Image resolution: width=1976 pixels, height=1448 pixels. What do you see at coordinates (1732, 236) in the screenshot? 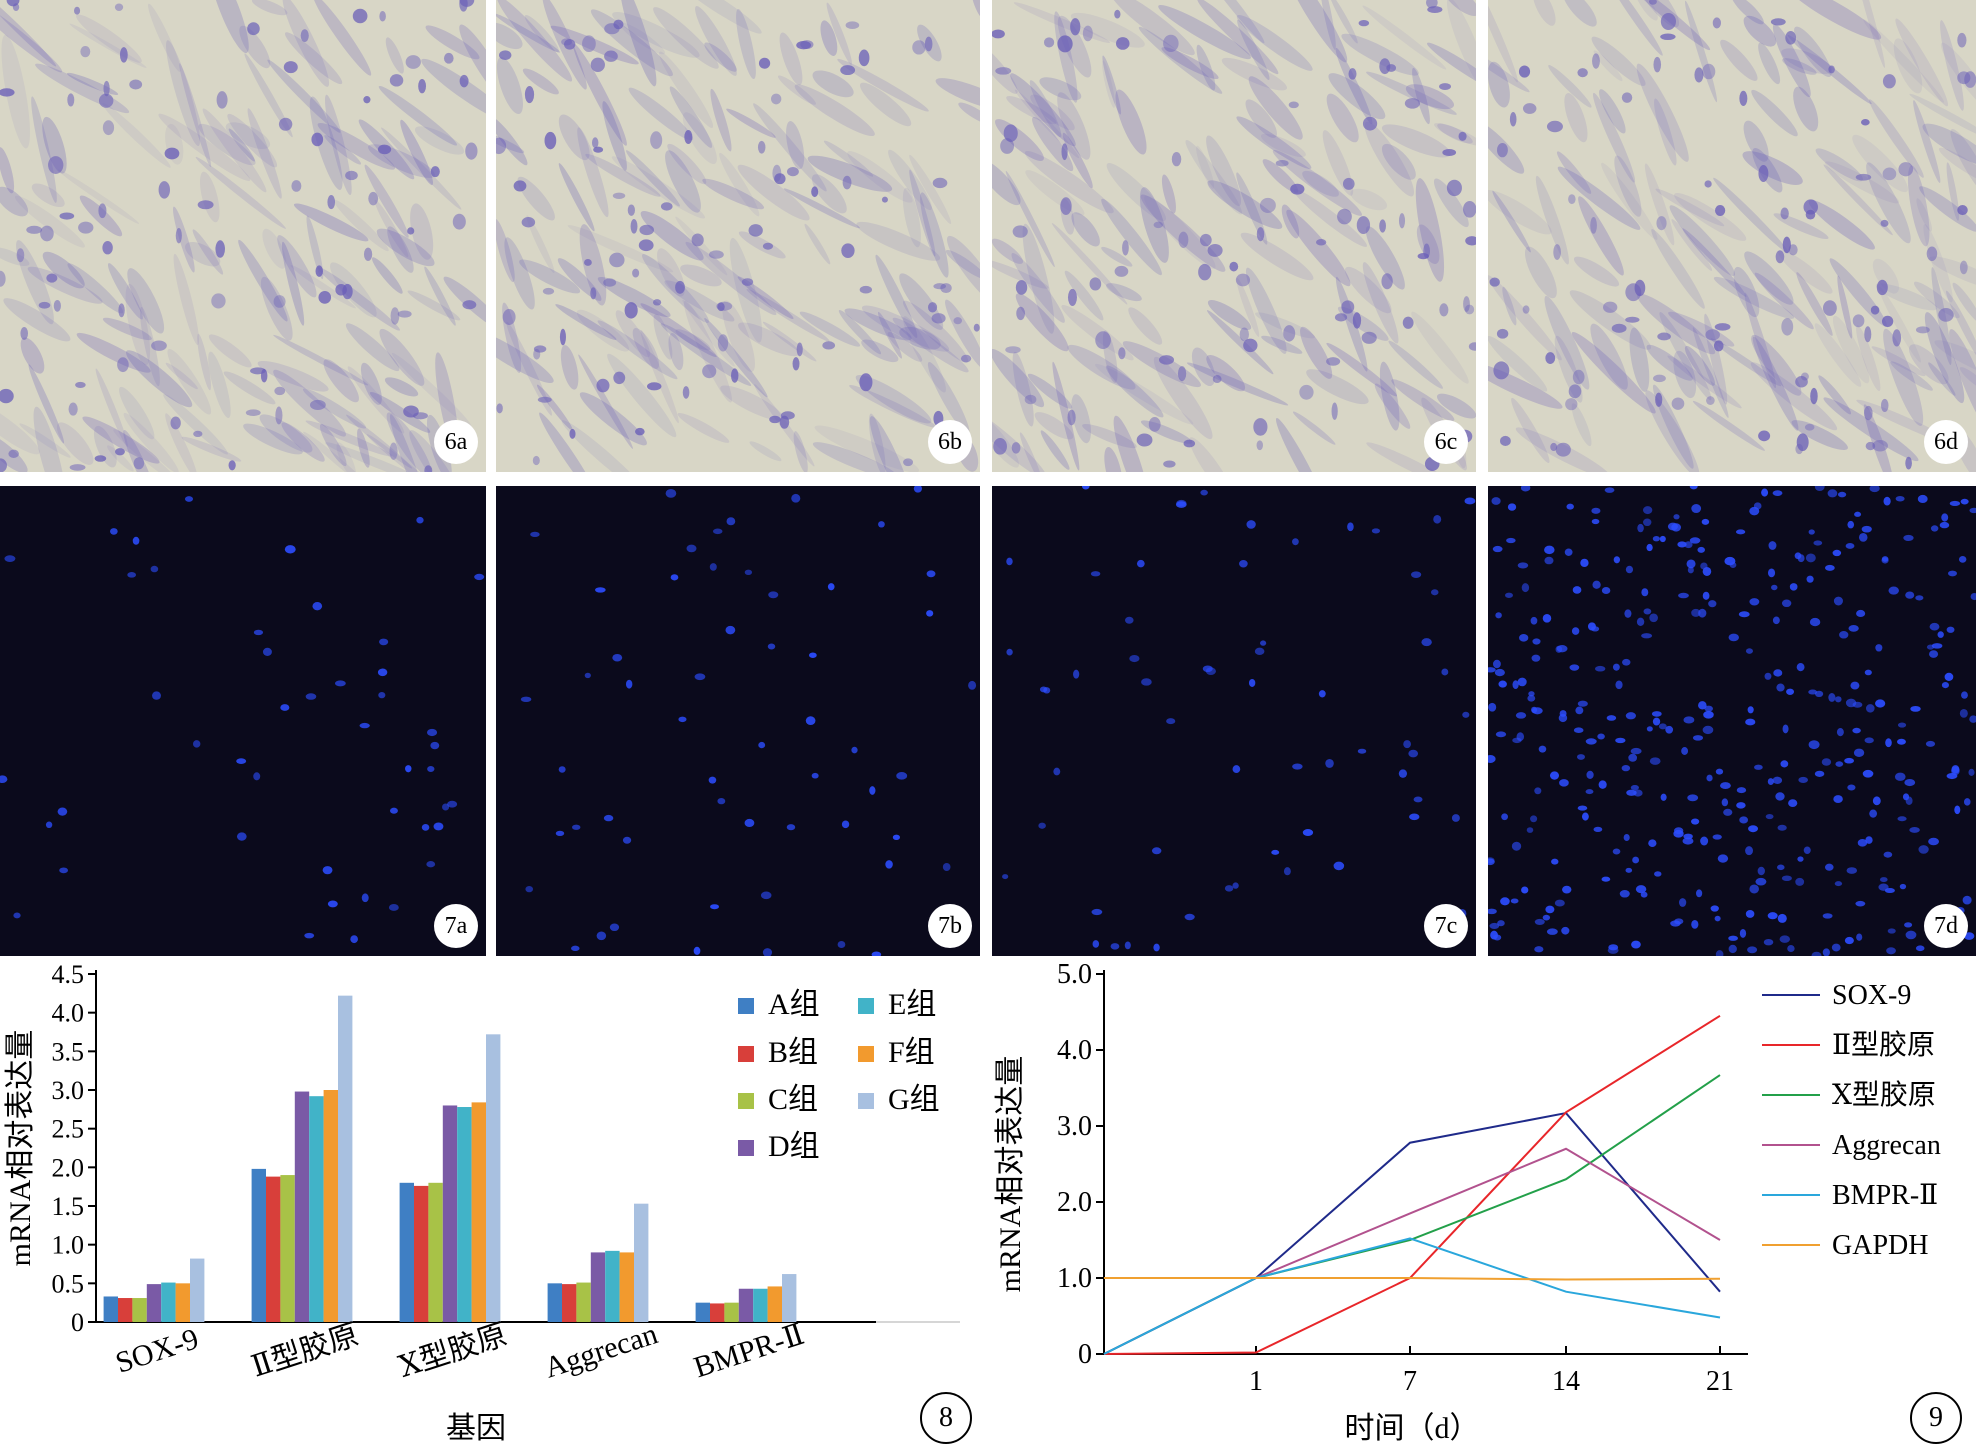
I see `stain-micrograph` at bounding box center [1732, 236].